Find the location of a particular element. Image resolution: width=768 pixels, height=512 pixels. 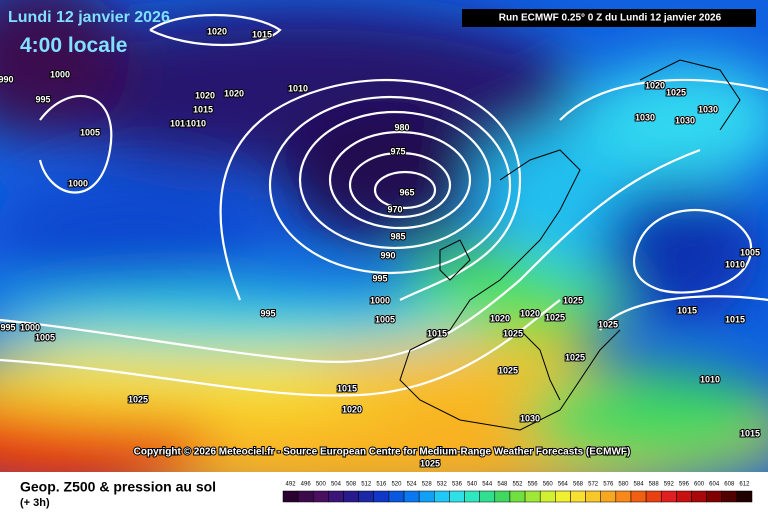

legend-label: 524 is located at coordinates (412, 485).